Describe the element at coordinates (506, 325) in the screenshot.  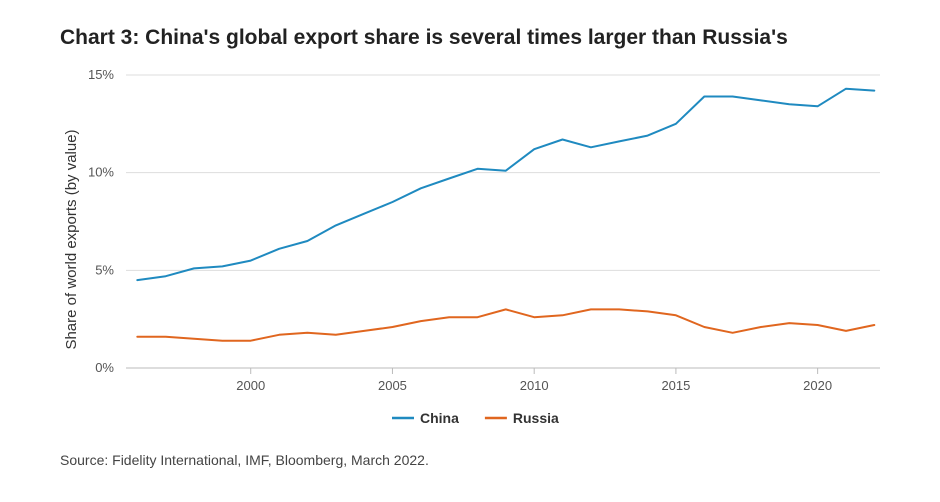
I see `series-line-russia` at that location.